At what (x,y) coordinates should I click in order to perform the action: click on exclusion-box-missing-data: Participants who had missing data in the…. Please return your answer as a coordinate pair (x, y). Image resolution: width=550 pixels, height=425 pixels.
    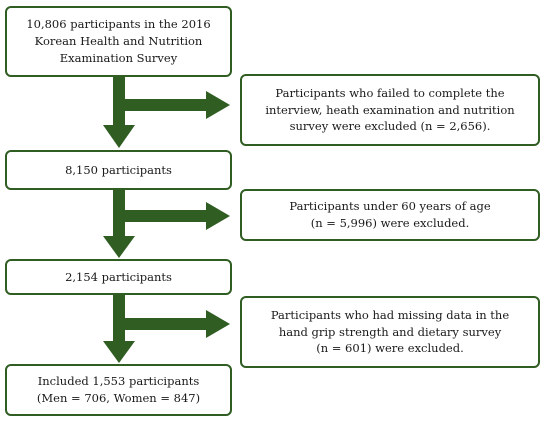
    Looking at the image, I should click on (390, 332).